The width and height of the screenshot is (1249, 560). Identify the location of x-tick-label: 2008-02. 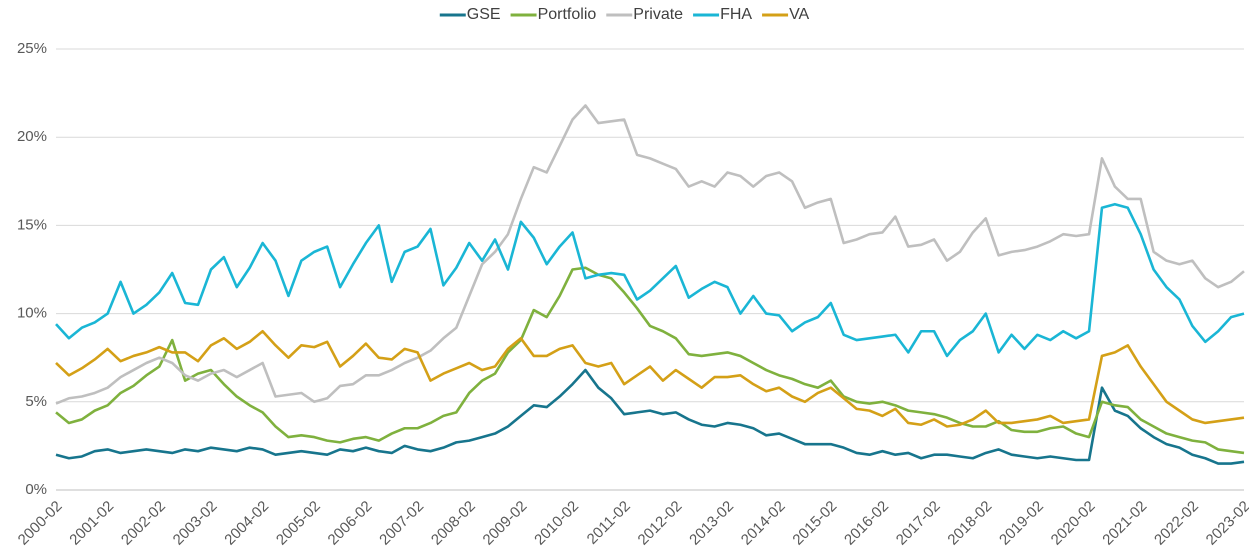
(453, 523).